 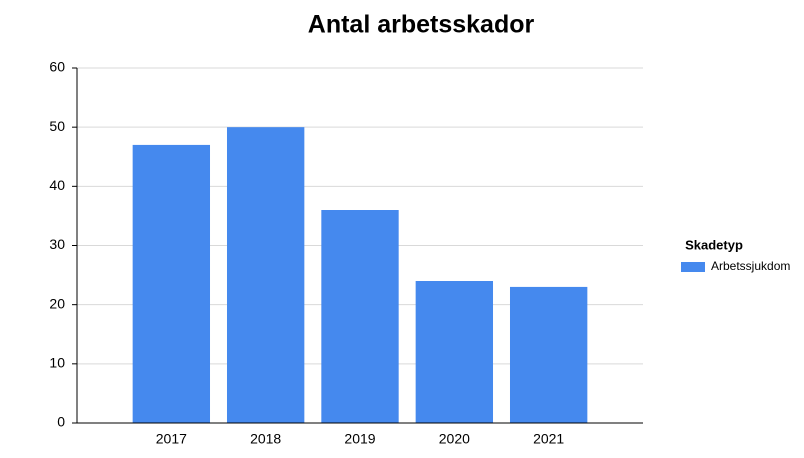 I want to click on y-tick-label: 20, so click(x=57, y=303).